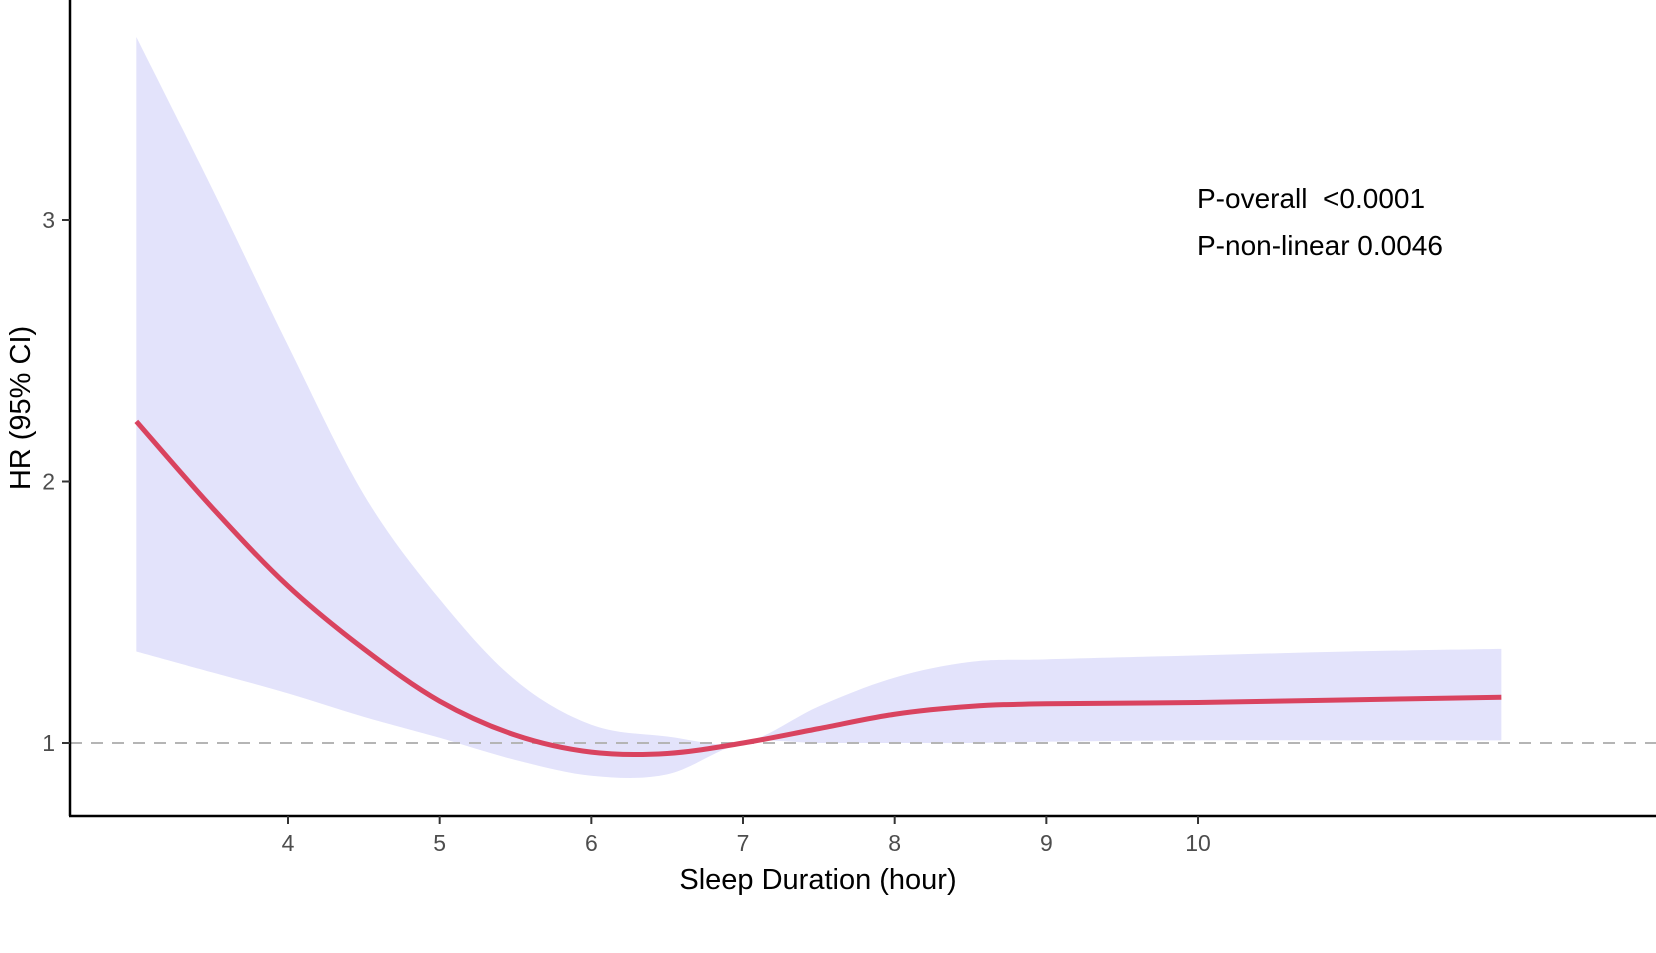  What do you see at coordinates (21, 408) in the screenshot?
I see `y-axis-title: HR (95% CI)` at bounding box center [21, 408].